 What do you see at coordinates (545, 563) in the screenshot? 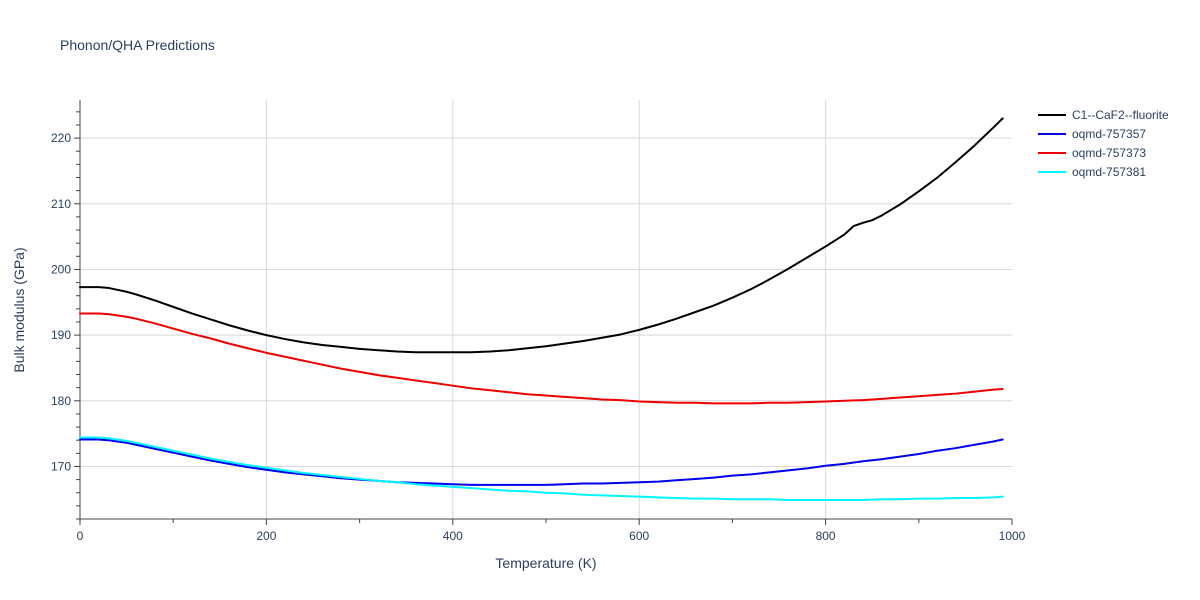
I see `x-axis-title: Temperature (K)` at bounding box center [545, 563].